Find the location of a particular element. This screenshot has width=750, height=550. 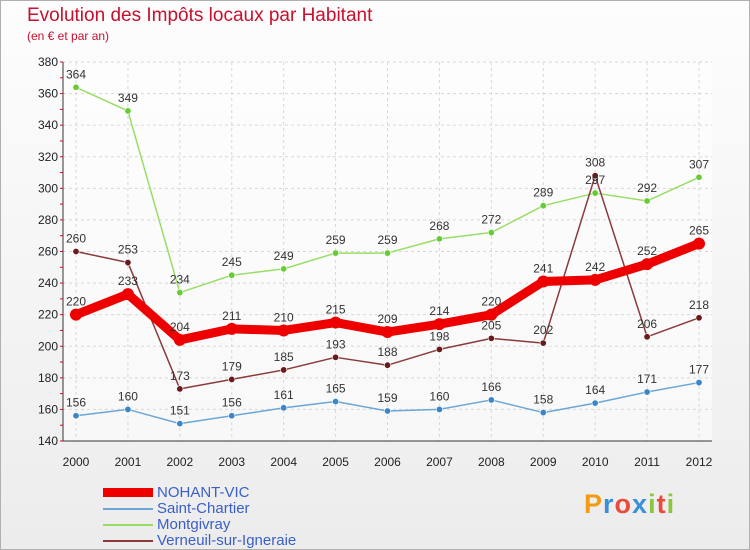

data-label: 210 is located at coordinates (284, 317).